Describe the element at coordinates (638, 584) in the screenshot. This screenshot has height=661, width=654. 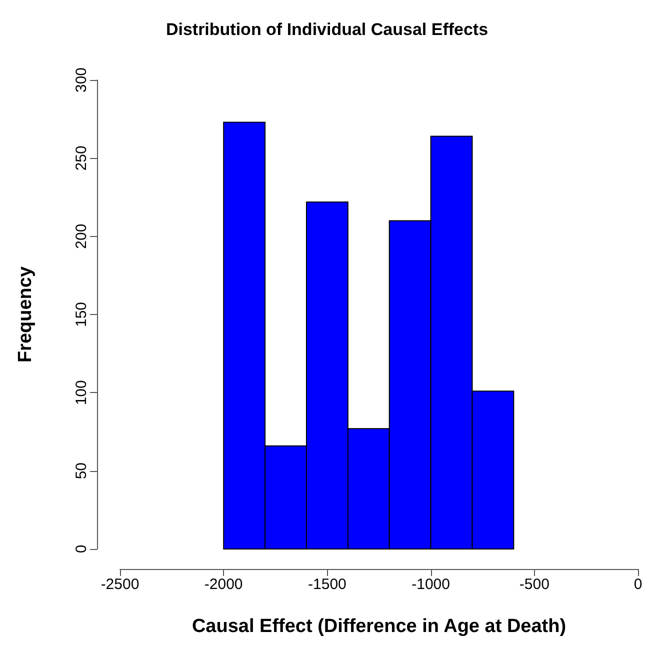
I see `x-tick-label: 0` at that location.